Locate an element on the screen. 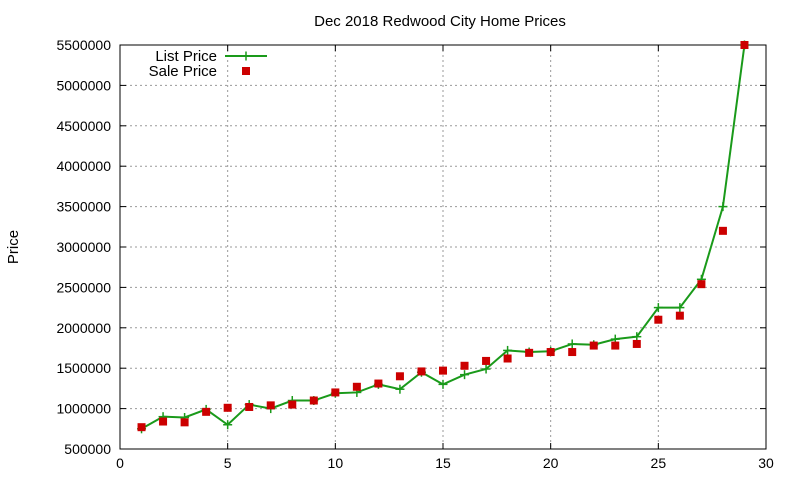 This screenshot has height=480, width=800. y-tick-label: 3500000 is located at coordinates (83, 207).